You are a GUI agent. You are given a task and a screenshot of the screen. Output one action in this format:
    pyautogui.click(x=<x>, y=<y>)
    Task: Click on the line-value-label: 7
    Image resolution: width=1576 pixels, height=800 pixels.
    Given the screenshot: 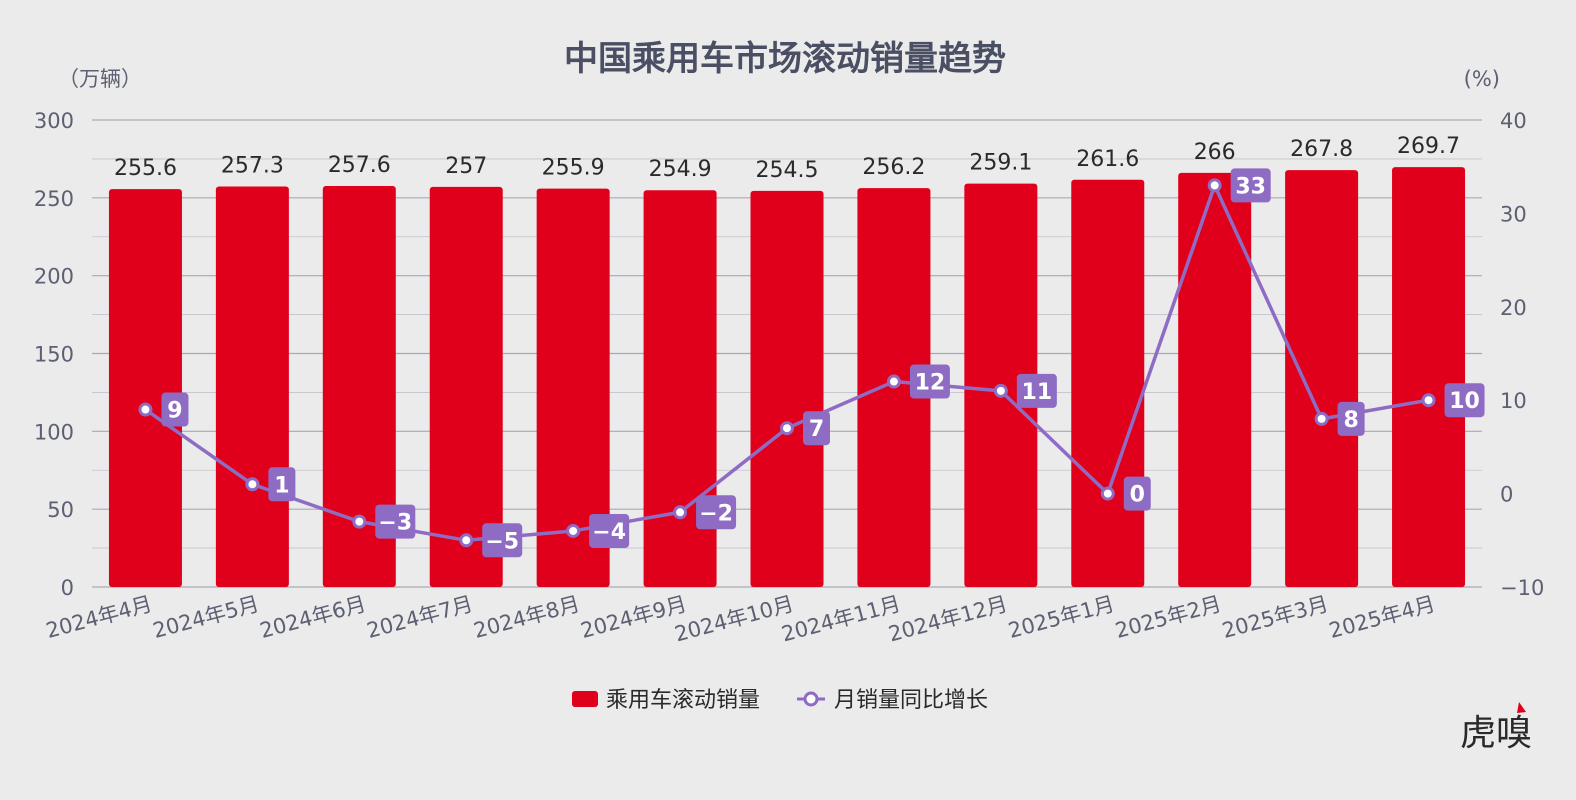 What is the action you would take?
    pyautogui.click(x=816, y=429)
    